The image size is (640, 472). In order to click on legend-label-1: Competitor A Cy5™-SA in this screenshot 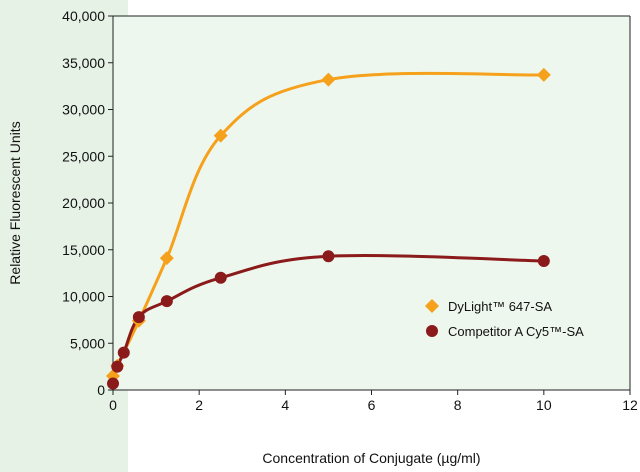, I will do `click(516, 331)`.